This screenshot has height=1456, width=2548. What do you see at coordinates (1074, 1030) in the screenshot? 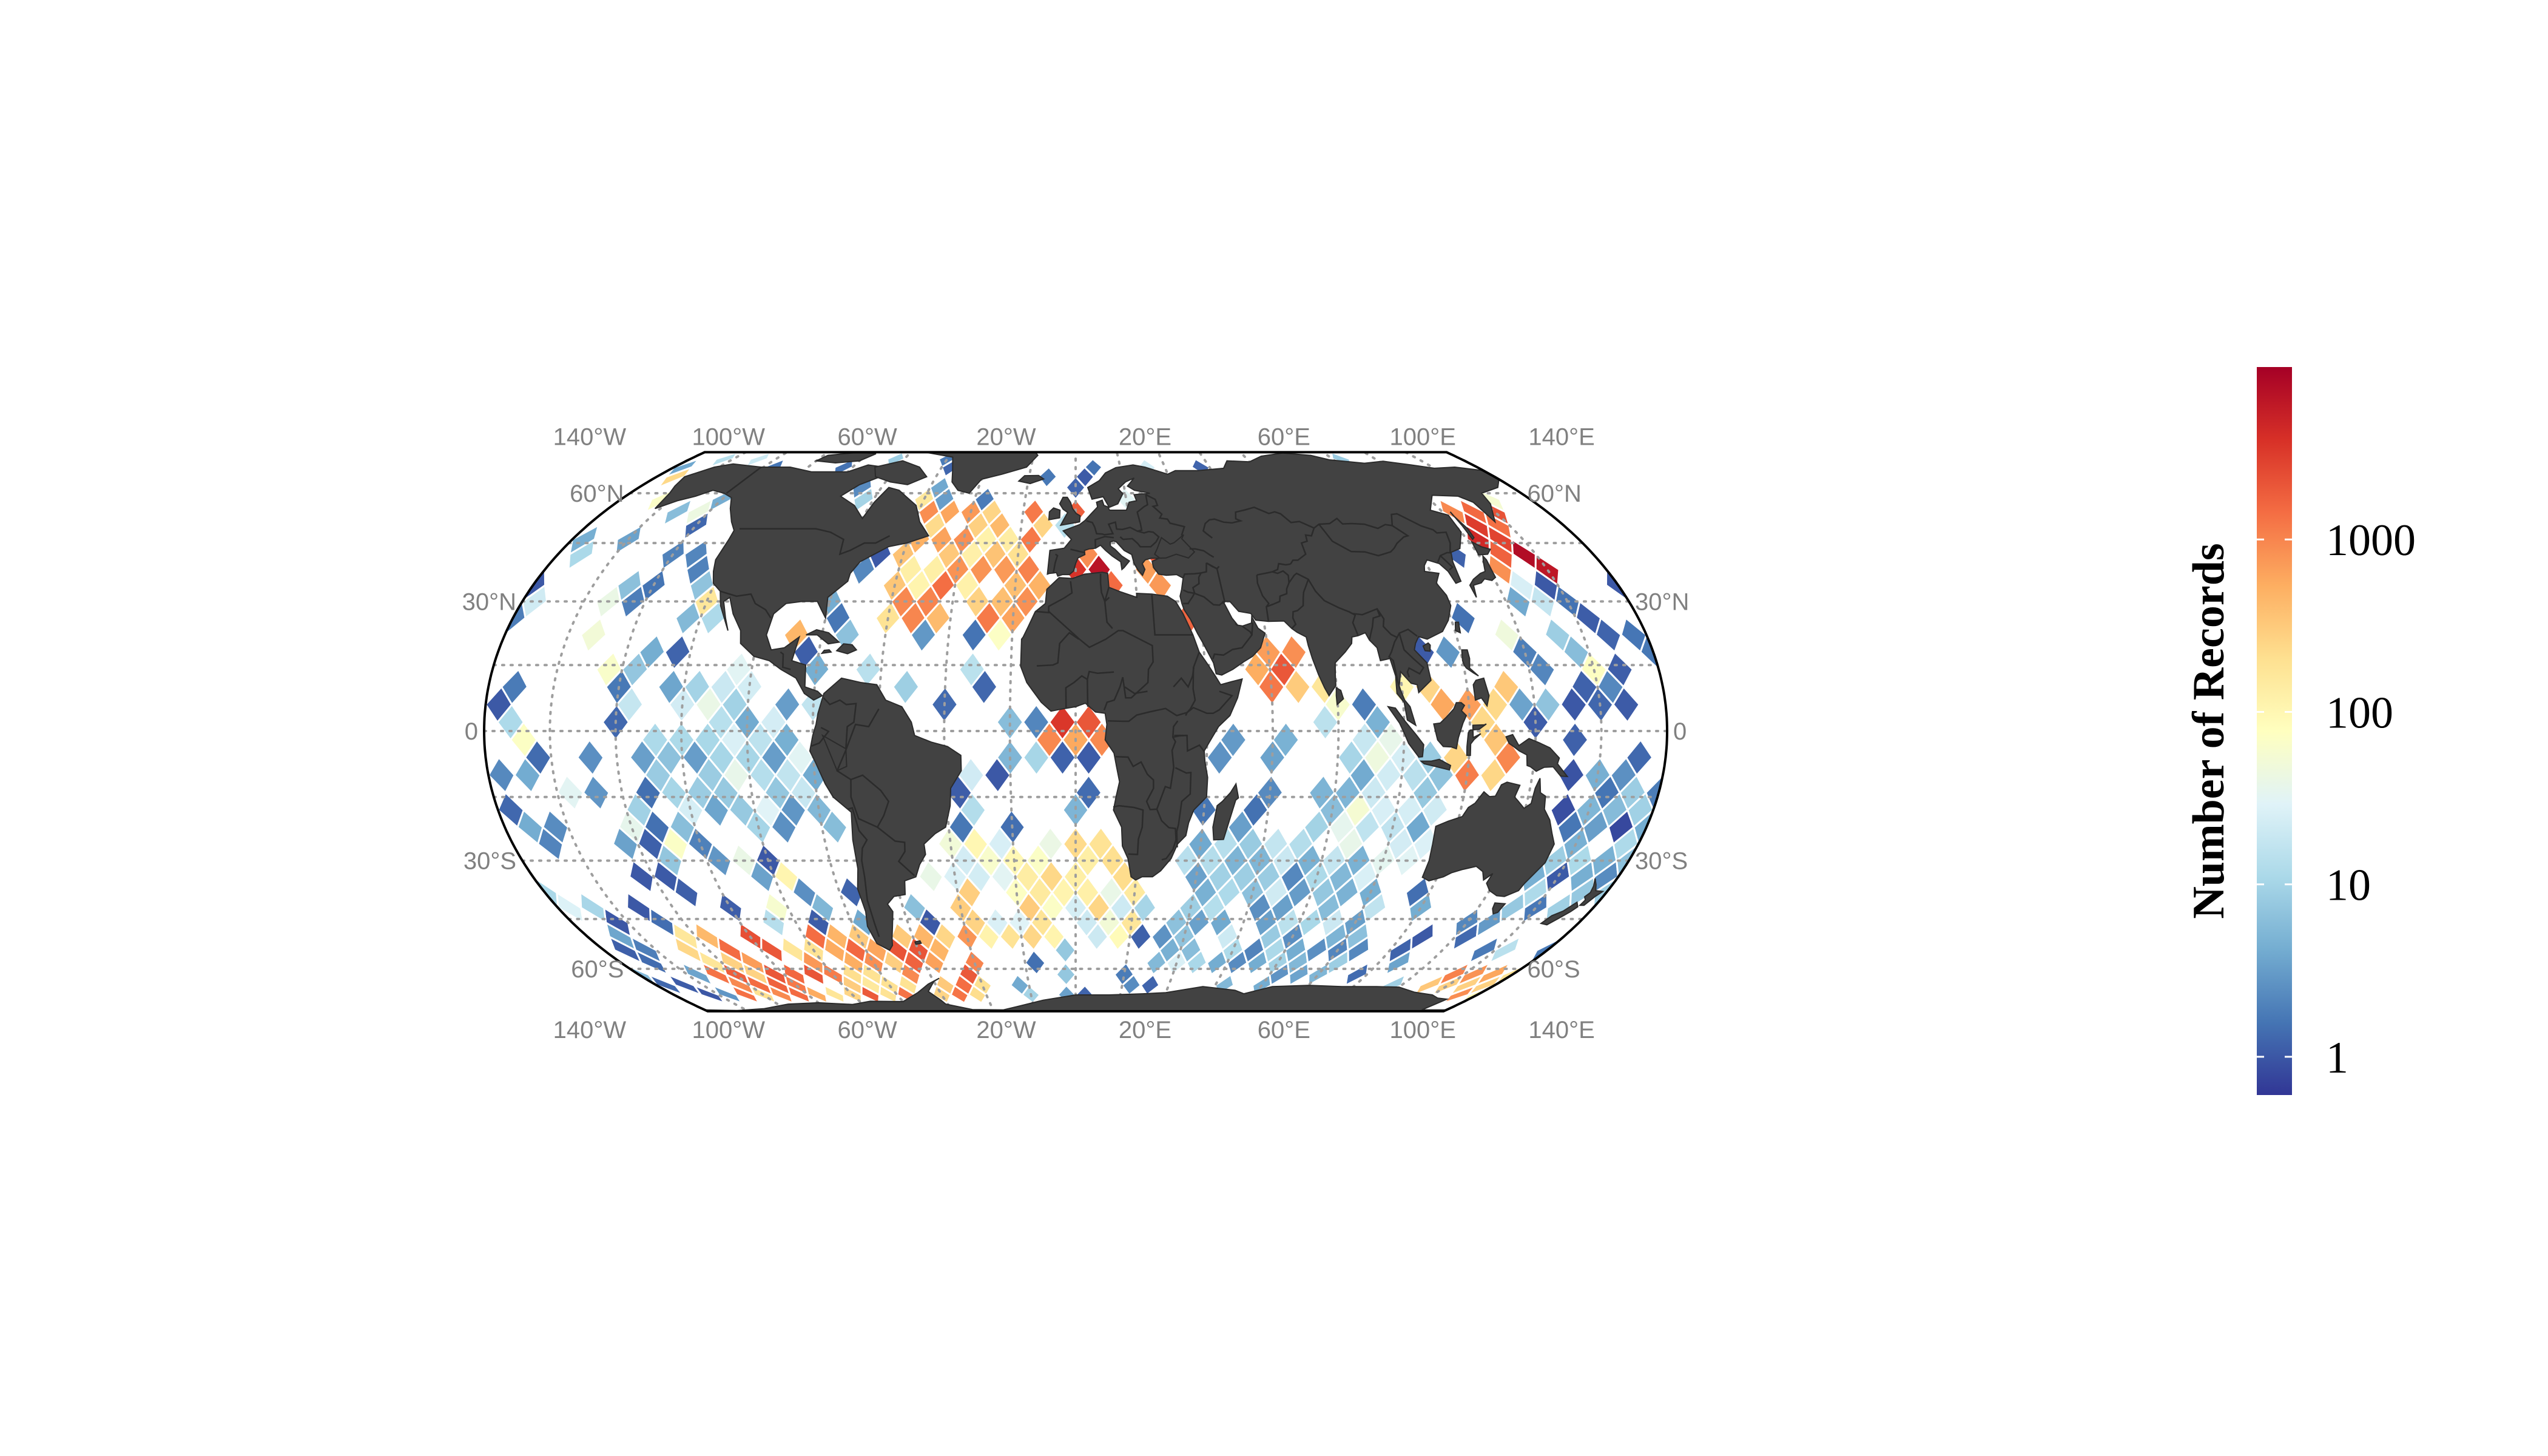
I see `longitude-labels-bottom: 140°W 100°W 60°W 20°W 20°E 60°E 100°E 140°E` at bounding box center [1074, 1030].